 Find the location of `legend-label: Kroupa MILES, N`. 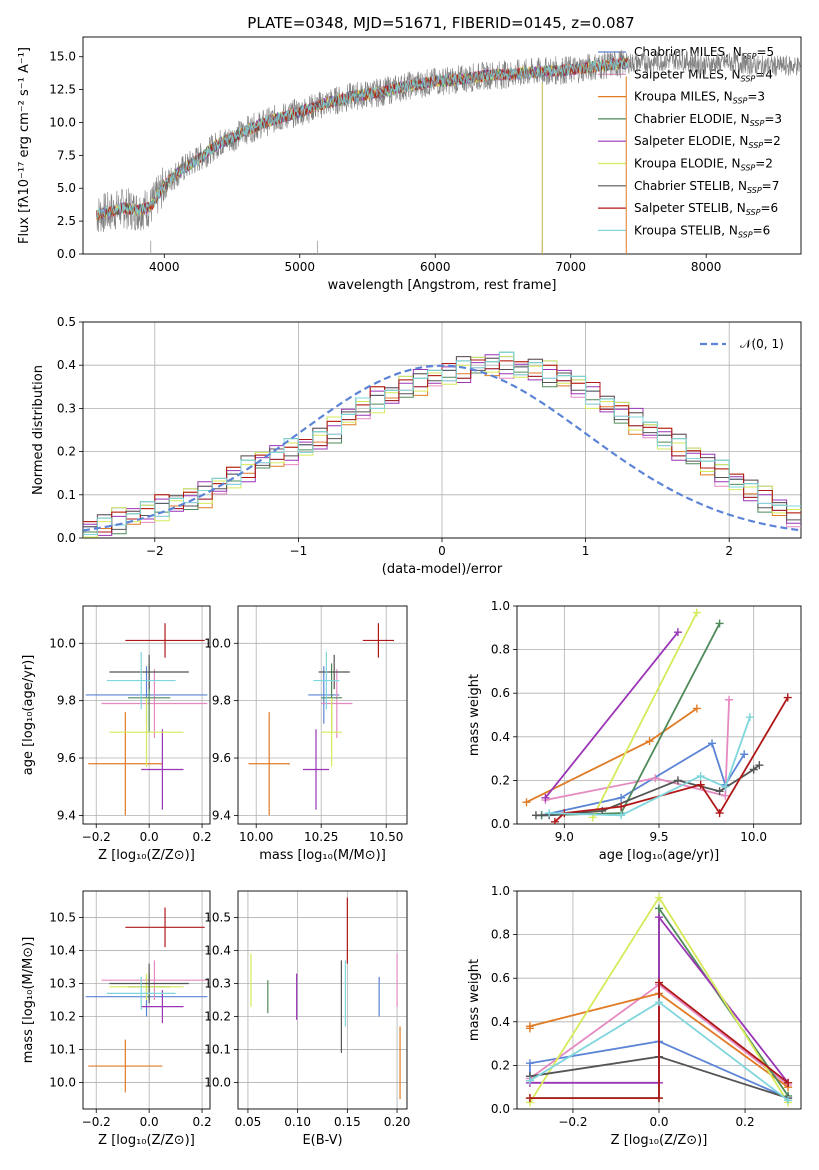

legend-label: Kroupa MILES, N is located at coordinates (683, 97).